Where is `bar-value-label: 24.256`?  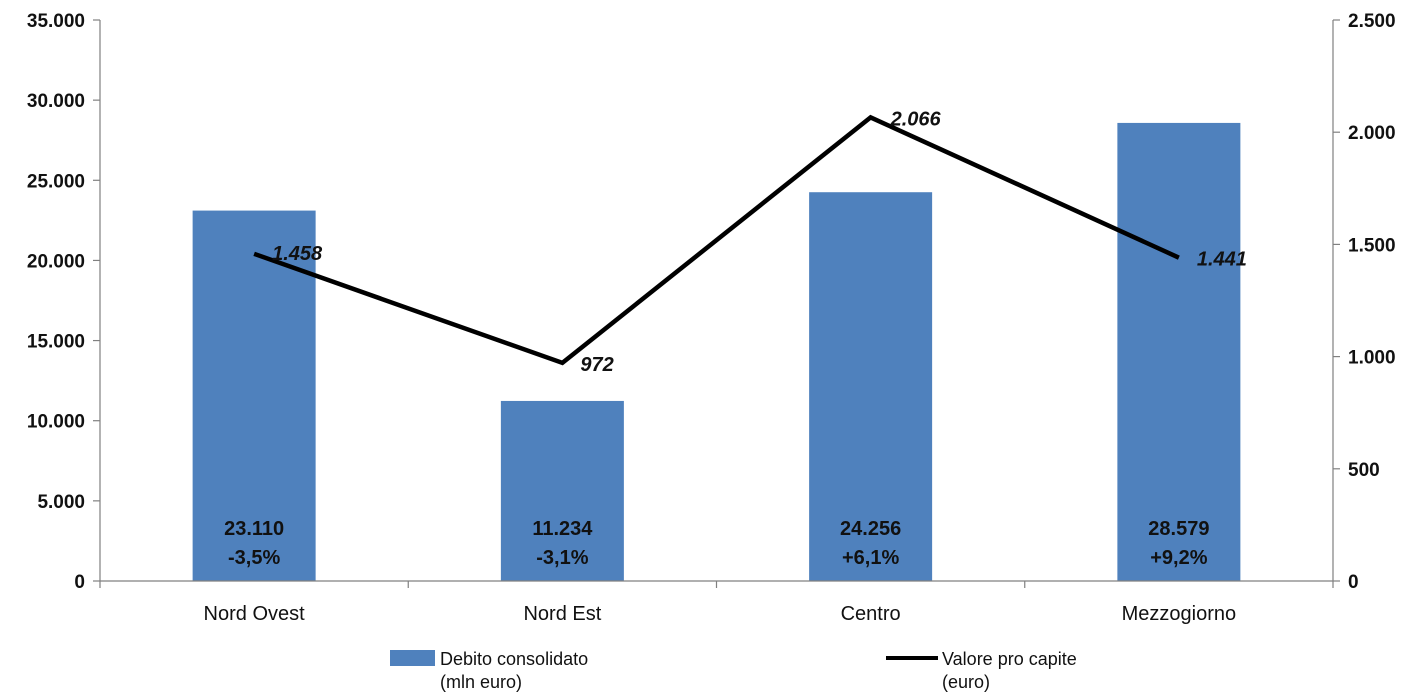 bar-value-label: 24.256 is located at coordinates (870, 529).